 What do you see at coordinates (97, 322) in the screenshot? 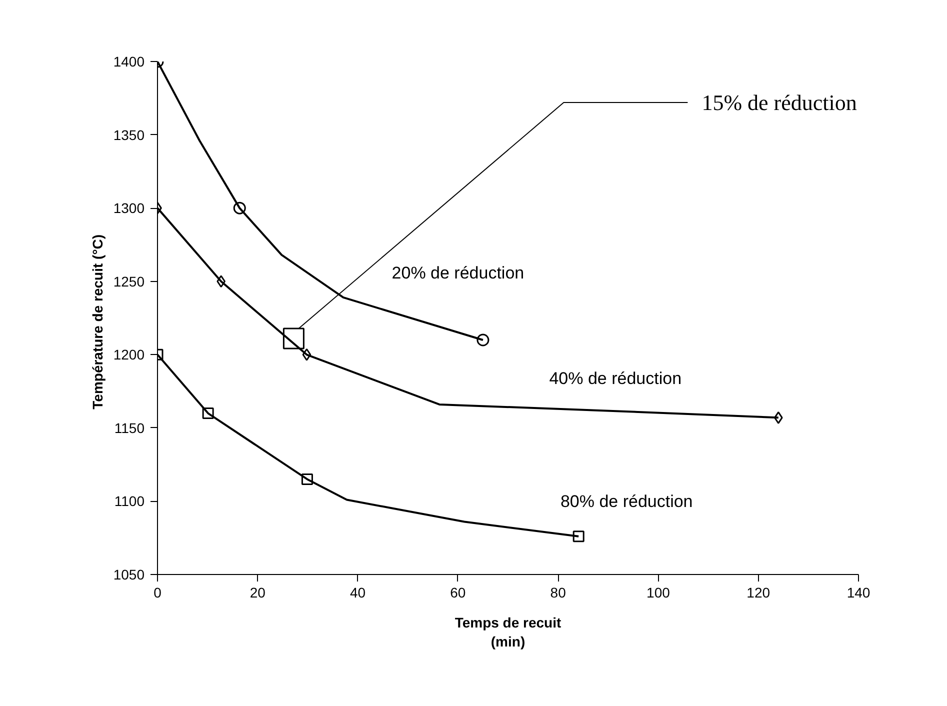
I see `y-axis-title: Température de recuit (°C)` at bounding box center [97, 322].